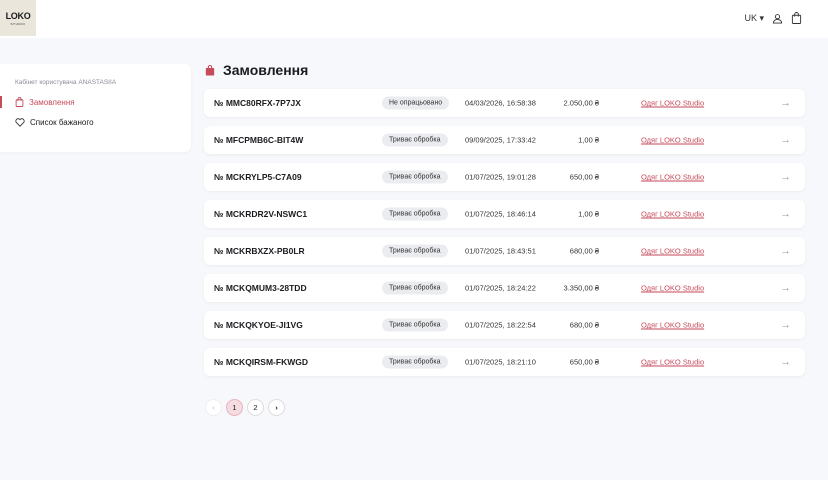 This screenshot has height=480, width=828. Describe the element at coordinates (245, 407) in the screenshot. I see `pagination: ‹ 1 2 ›` at that location.